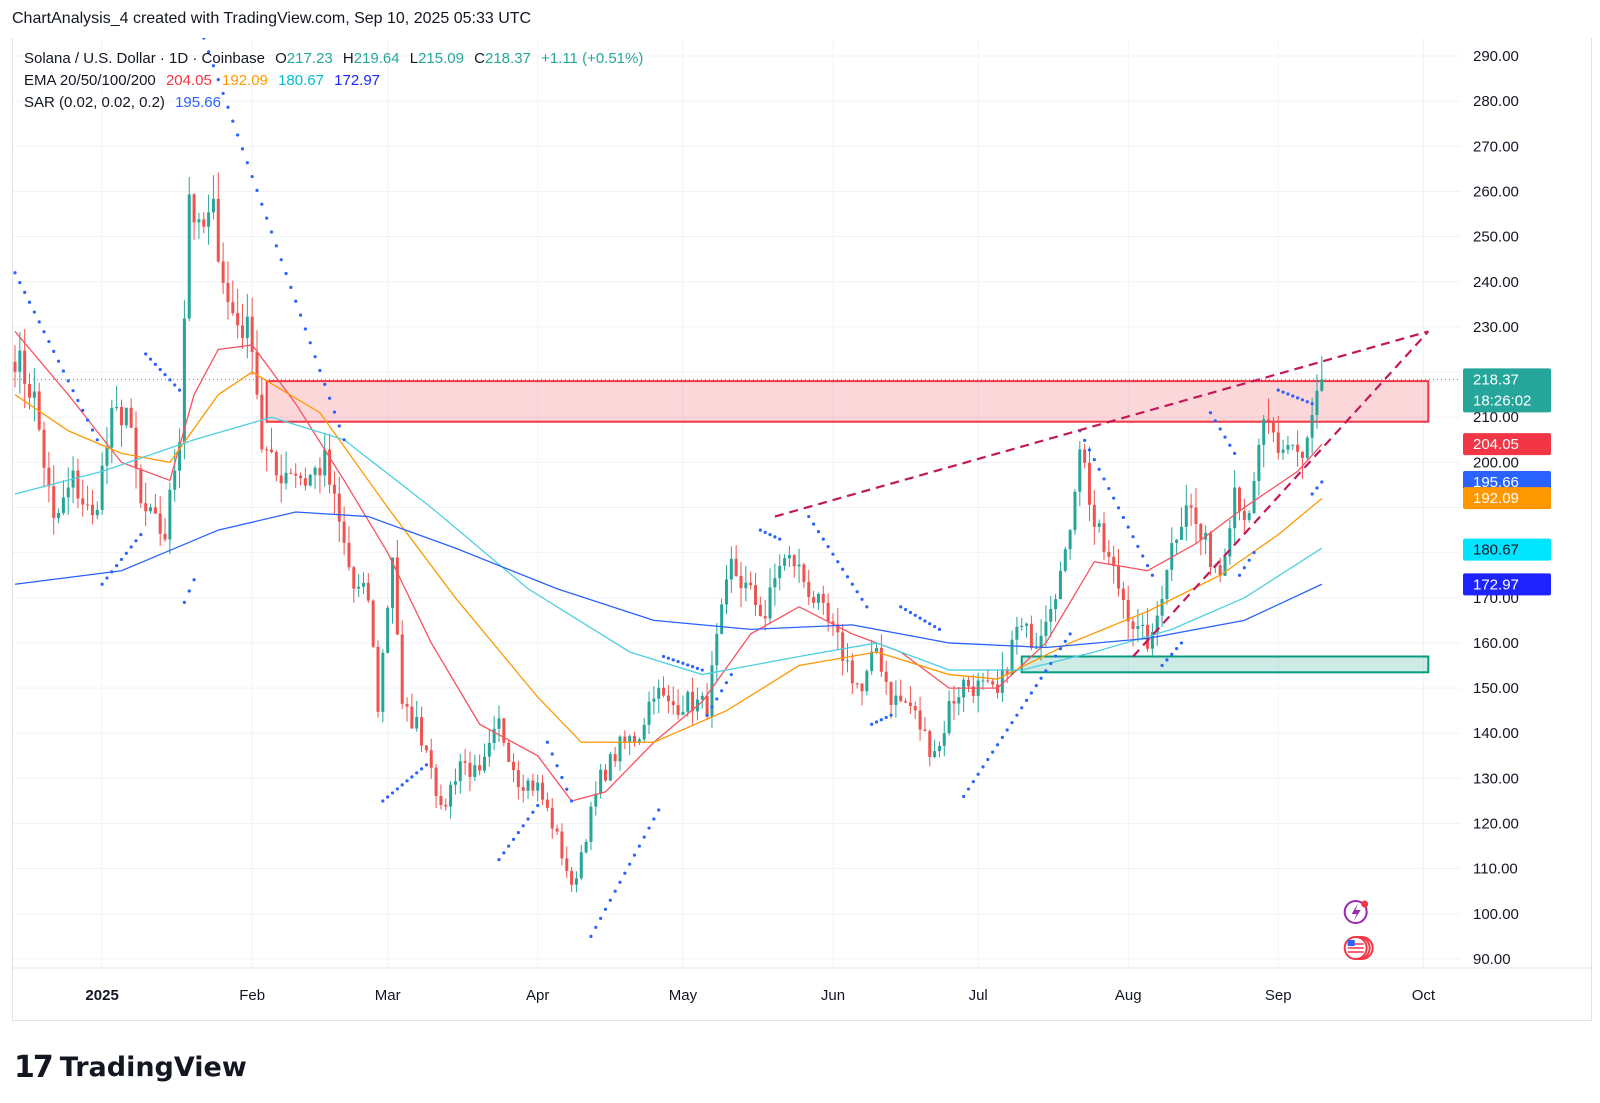 This screenshot has width=1600, height=1103. What do you see at coordinates (537, 995) in the screenshot?
I see `x-tick-label: Apr` at bounding box center [537, 995].